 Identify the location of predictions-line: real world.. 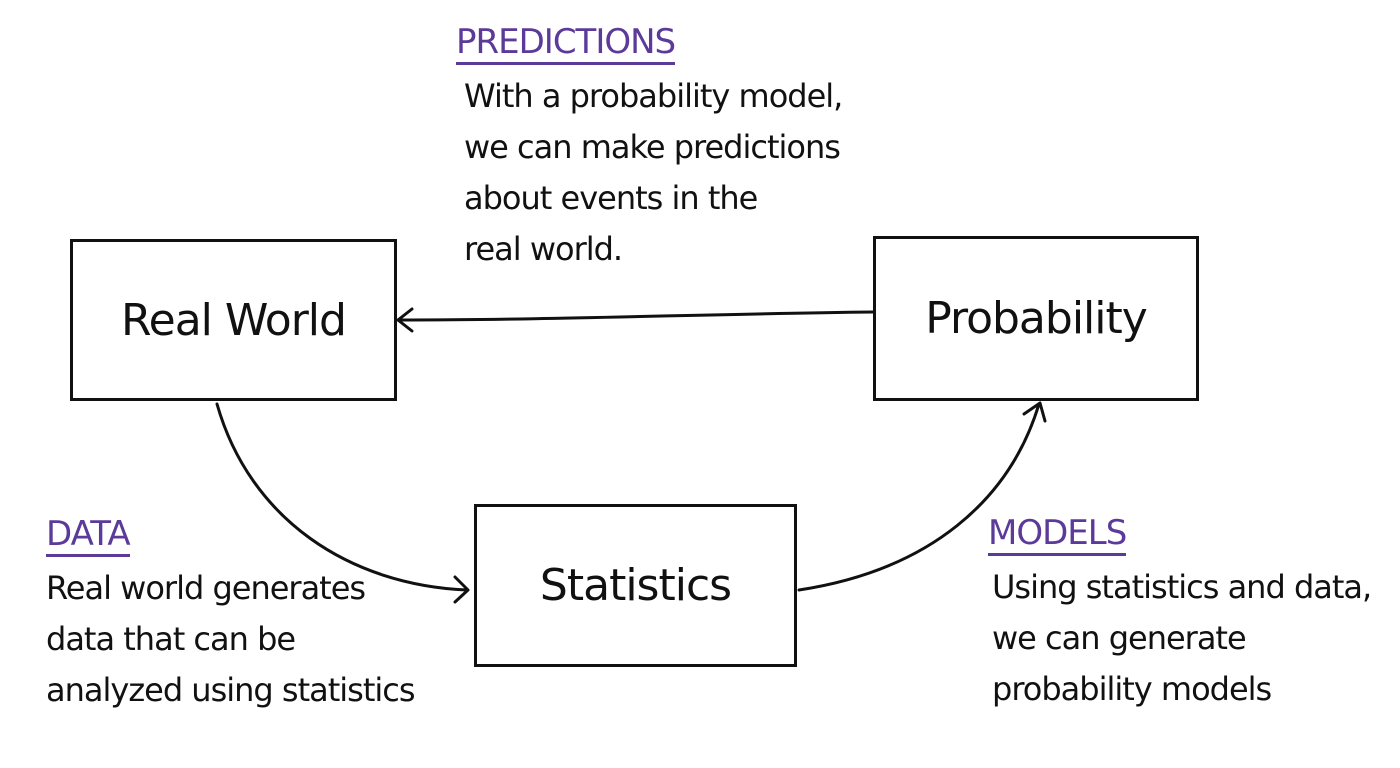
(543, 249).